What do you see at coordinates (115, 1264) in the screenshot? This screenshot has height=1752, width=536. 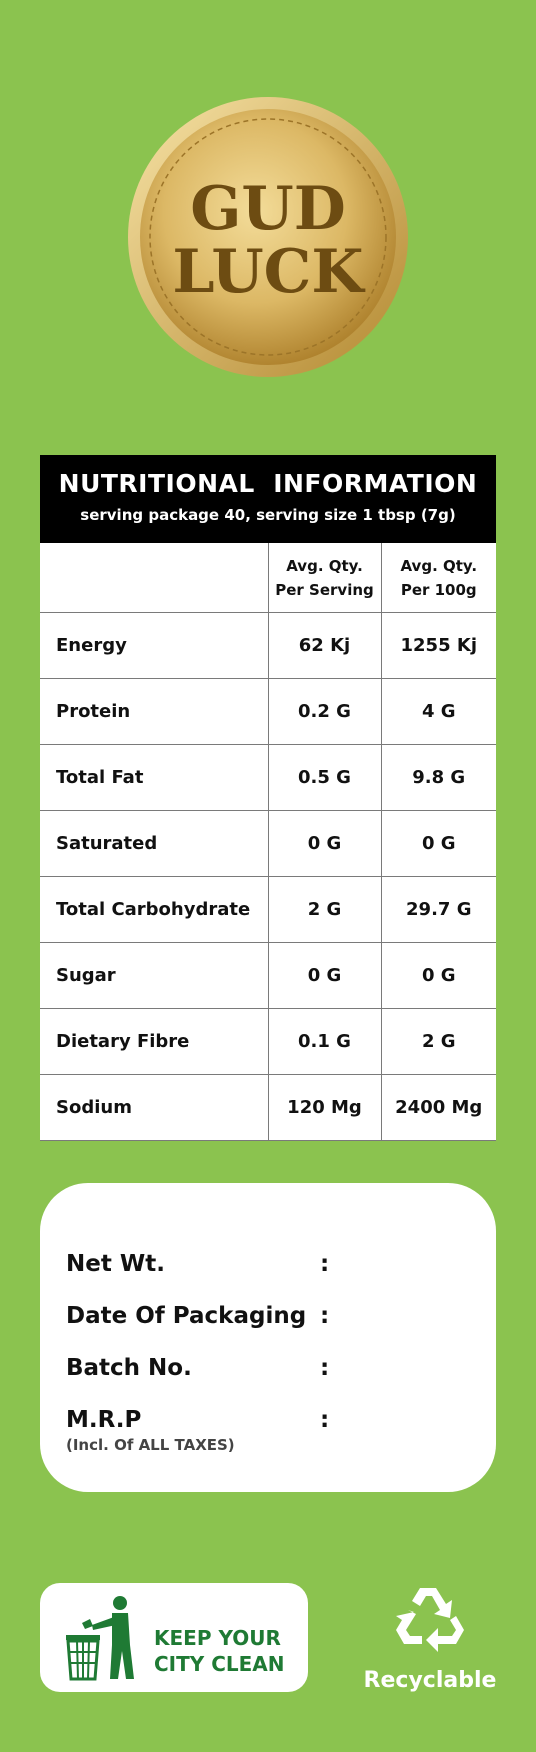 I see `net-weight-label: Net Wt.` at bounding box center [115, 1264].